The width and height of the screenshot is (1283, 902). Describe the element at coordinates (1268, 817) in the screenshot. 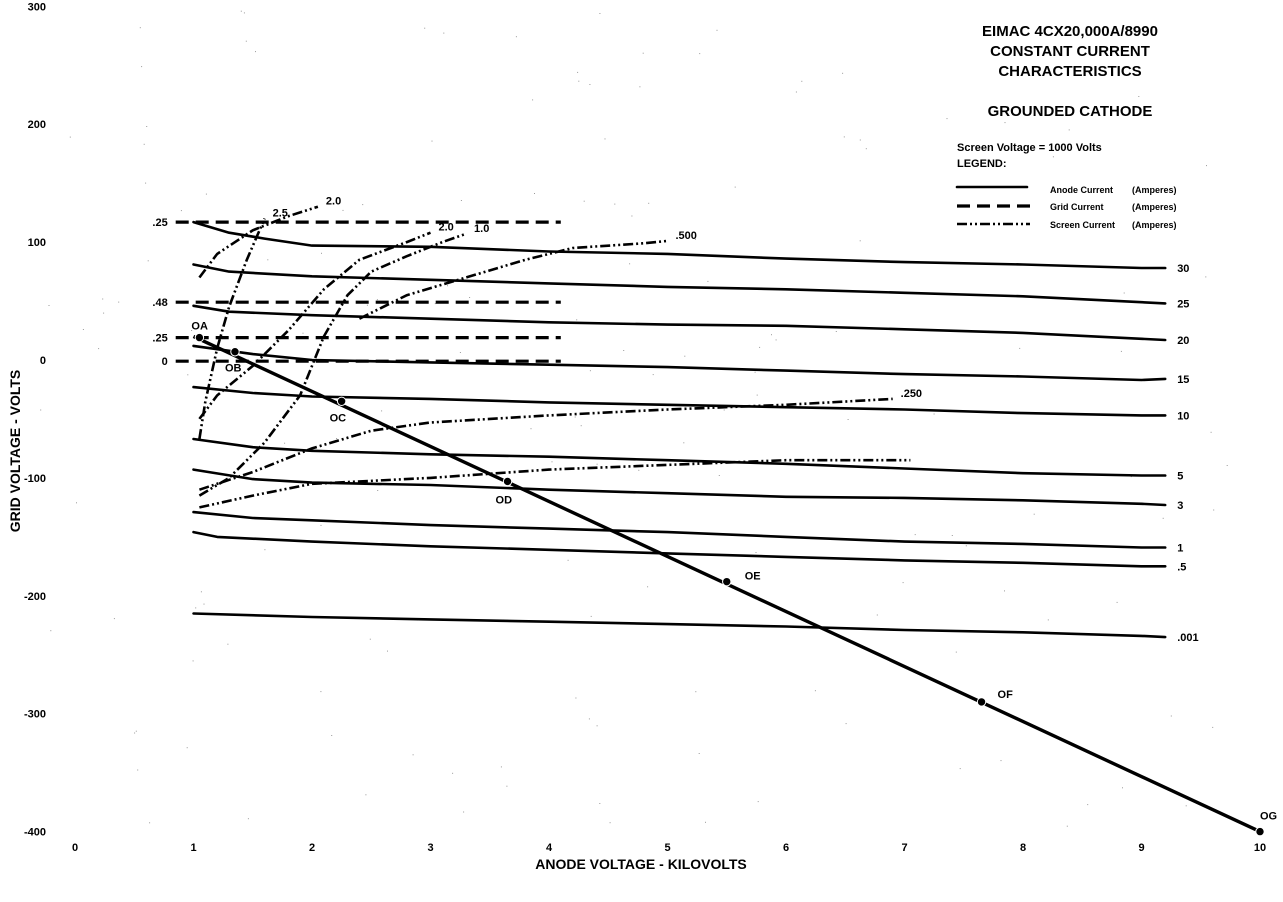

I see `operating-point-label: OG` at that location.